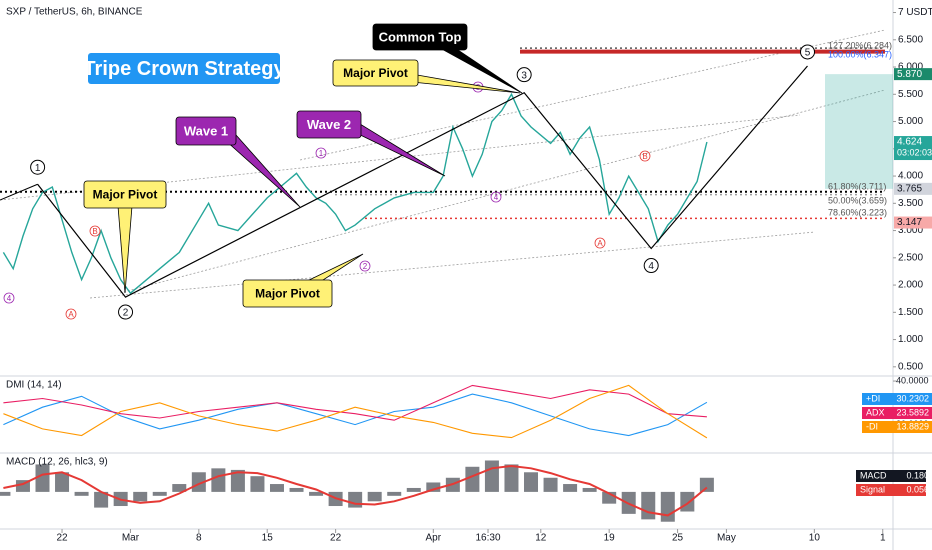 The width and height of the screenshot is (932, 550). I want to click on wave-lead, so click(19, 192).